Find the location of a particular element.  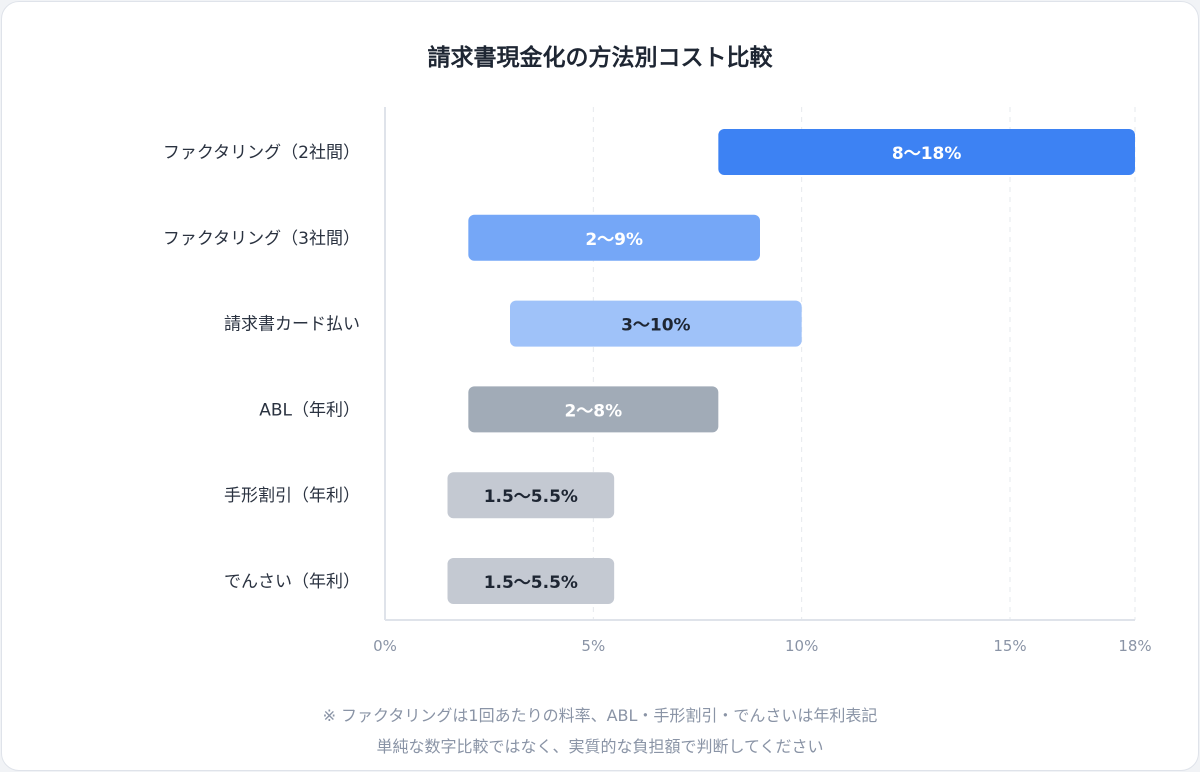

bar-data-label: 8〜18% is located at coordinates (927, 154).